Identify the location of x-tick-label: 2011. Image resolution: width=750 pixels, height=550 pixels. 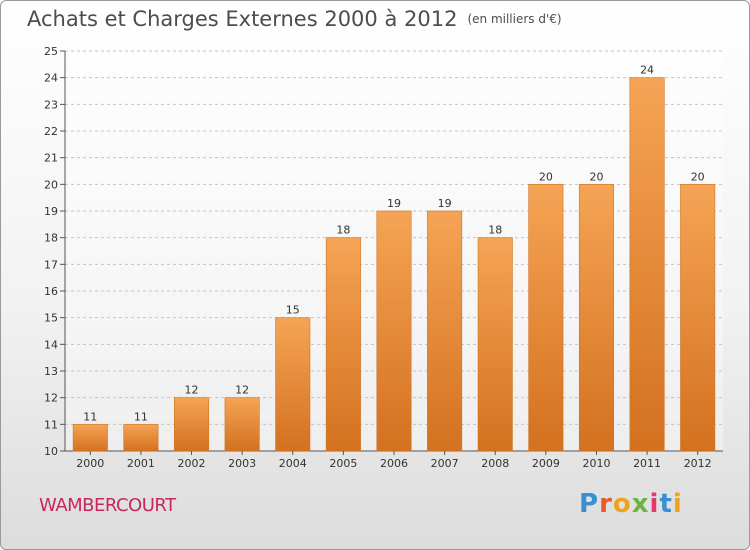
(647, 463).